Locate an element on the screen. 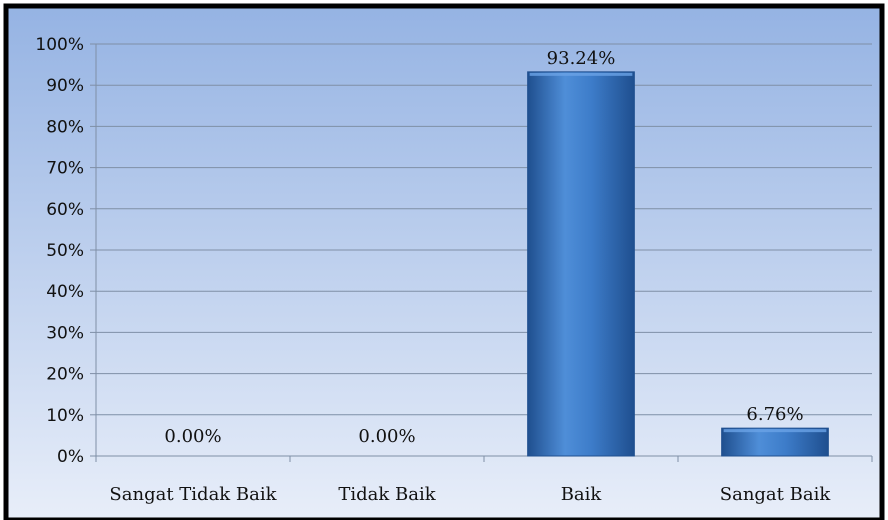  y-tick-label: 70% is located at coordinates (65, 169).